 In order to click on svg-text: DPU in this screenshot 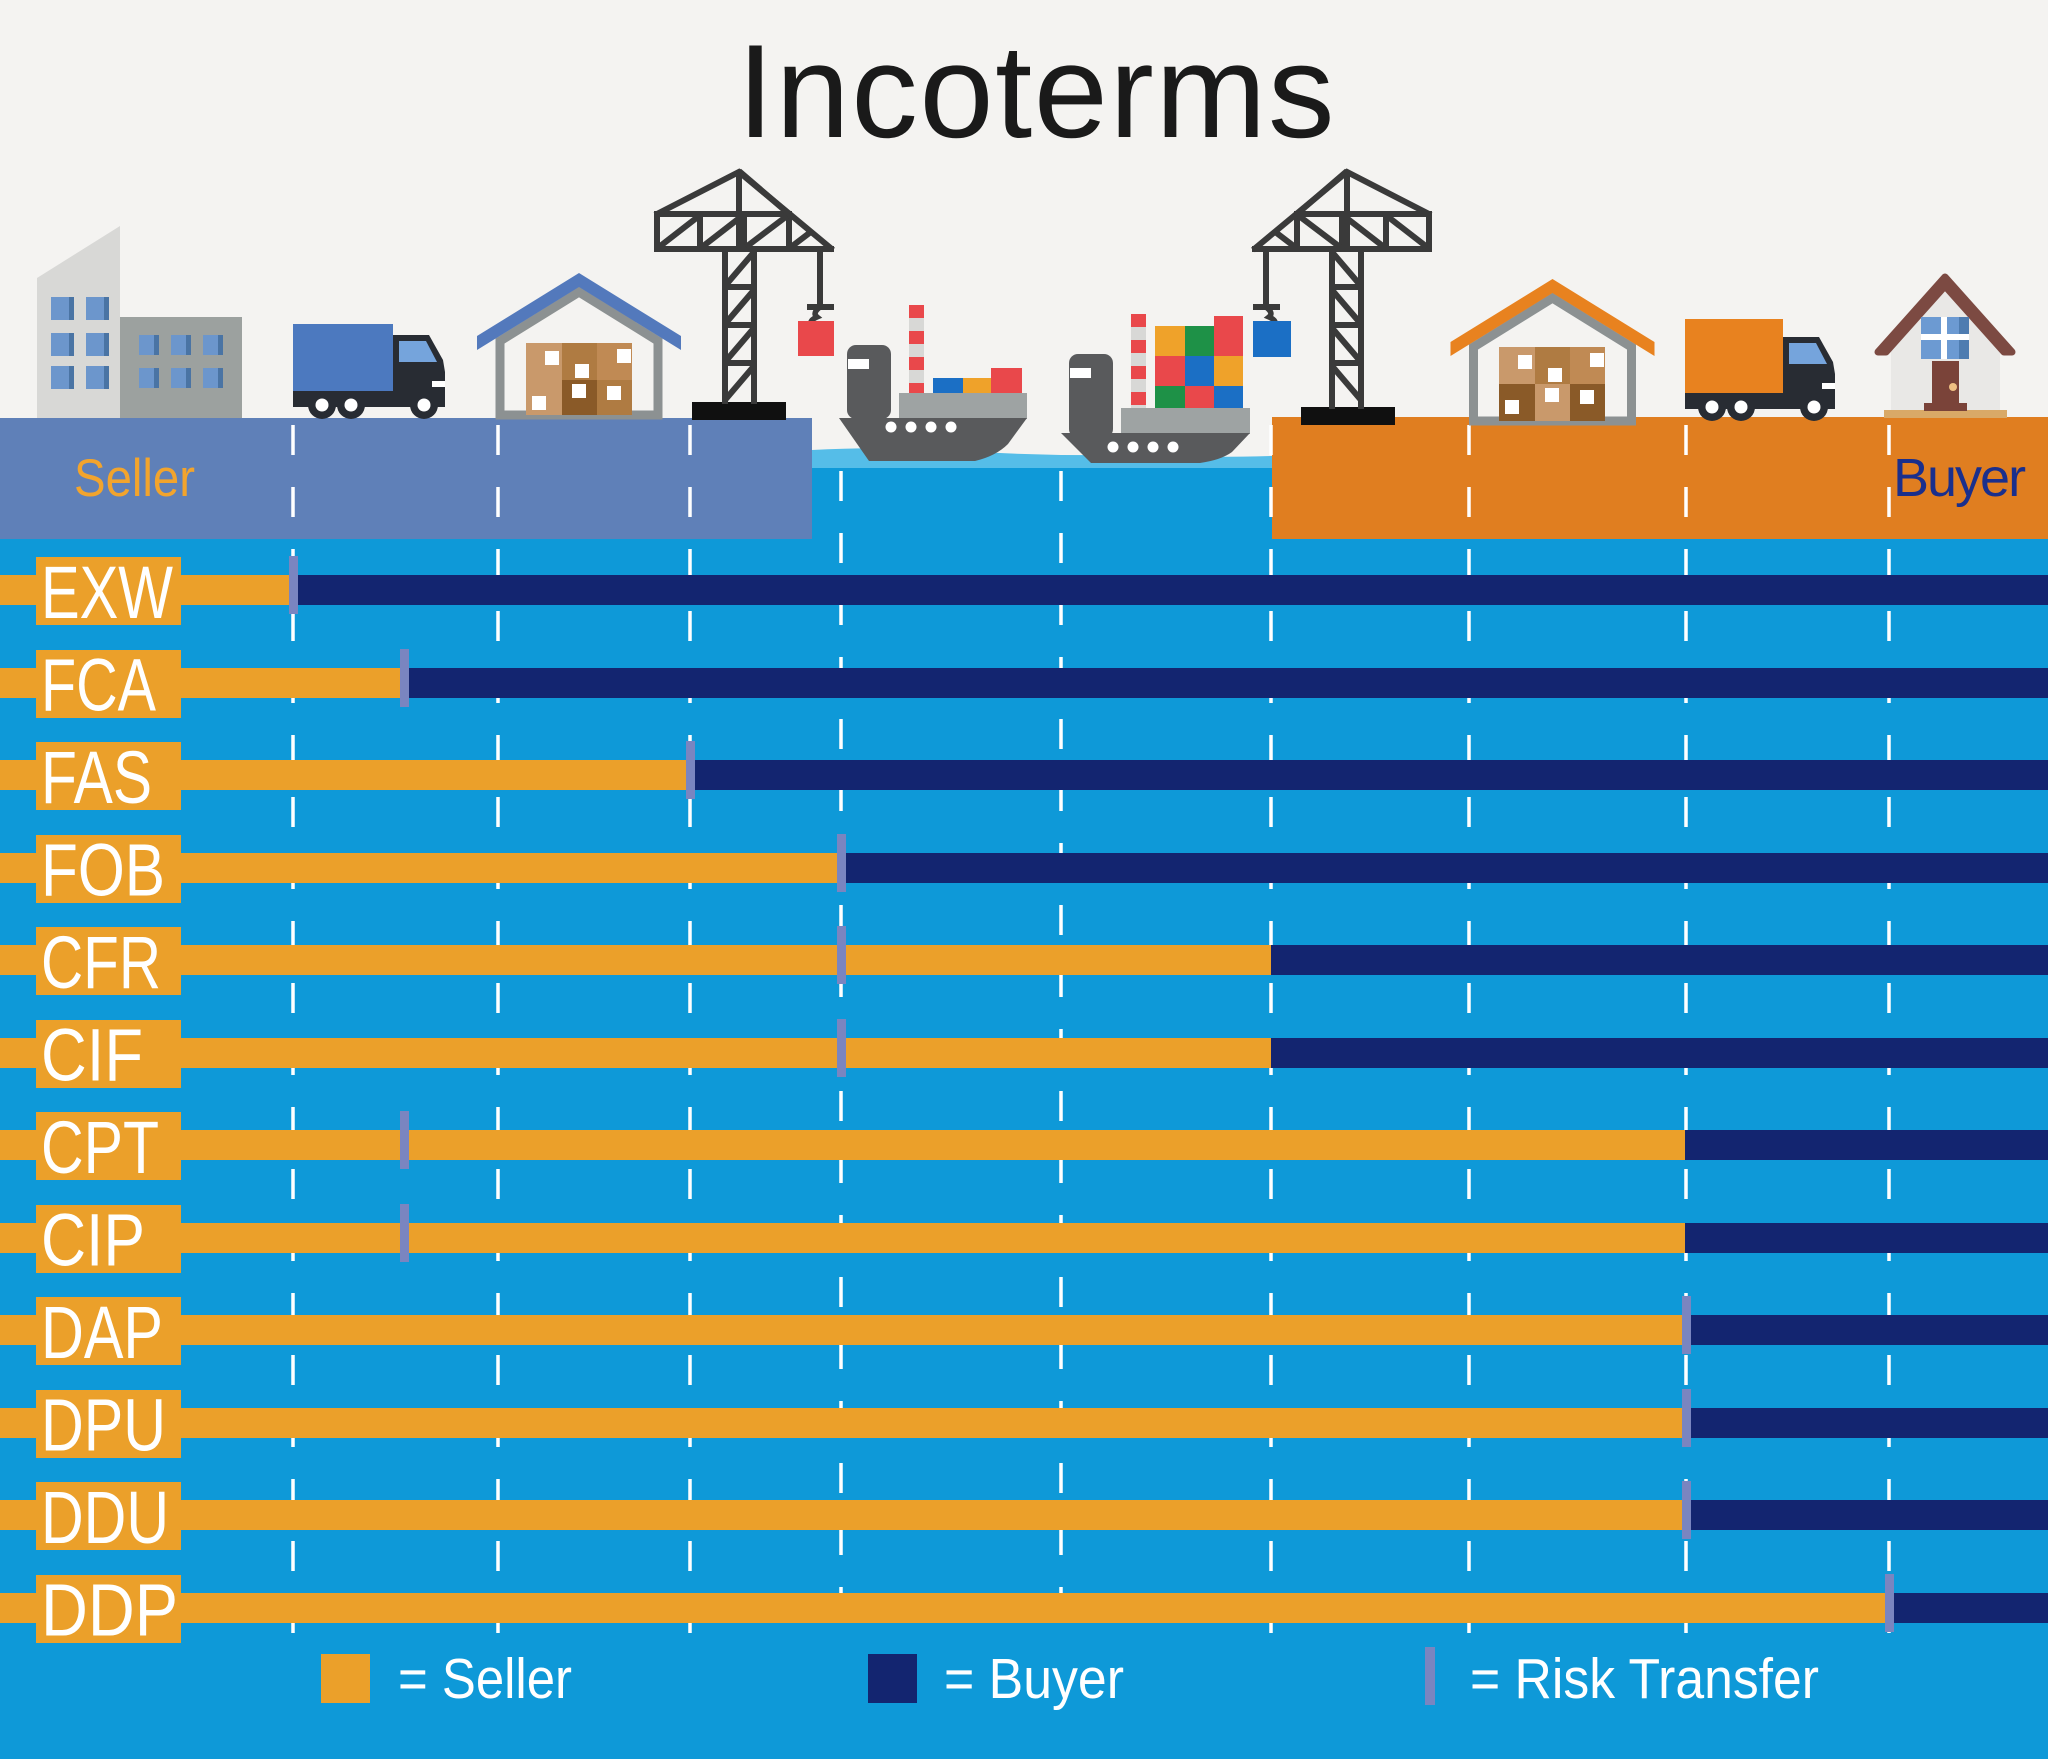, I will do `click(103, 1425)`.